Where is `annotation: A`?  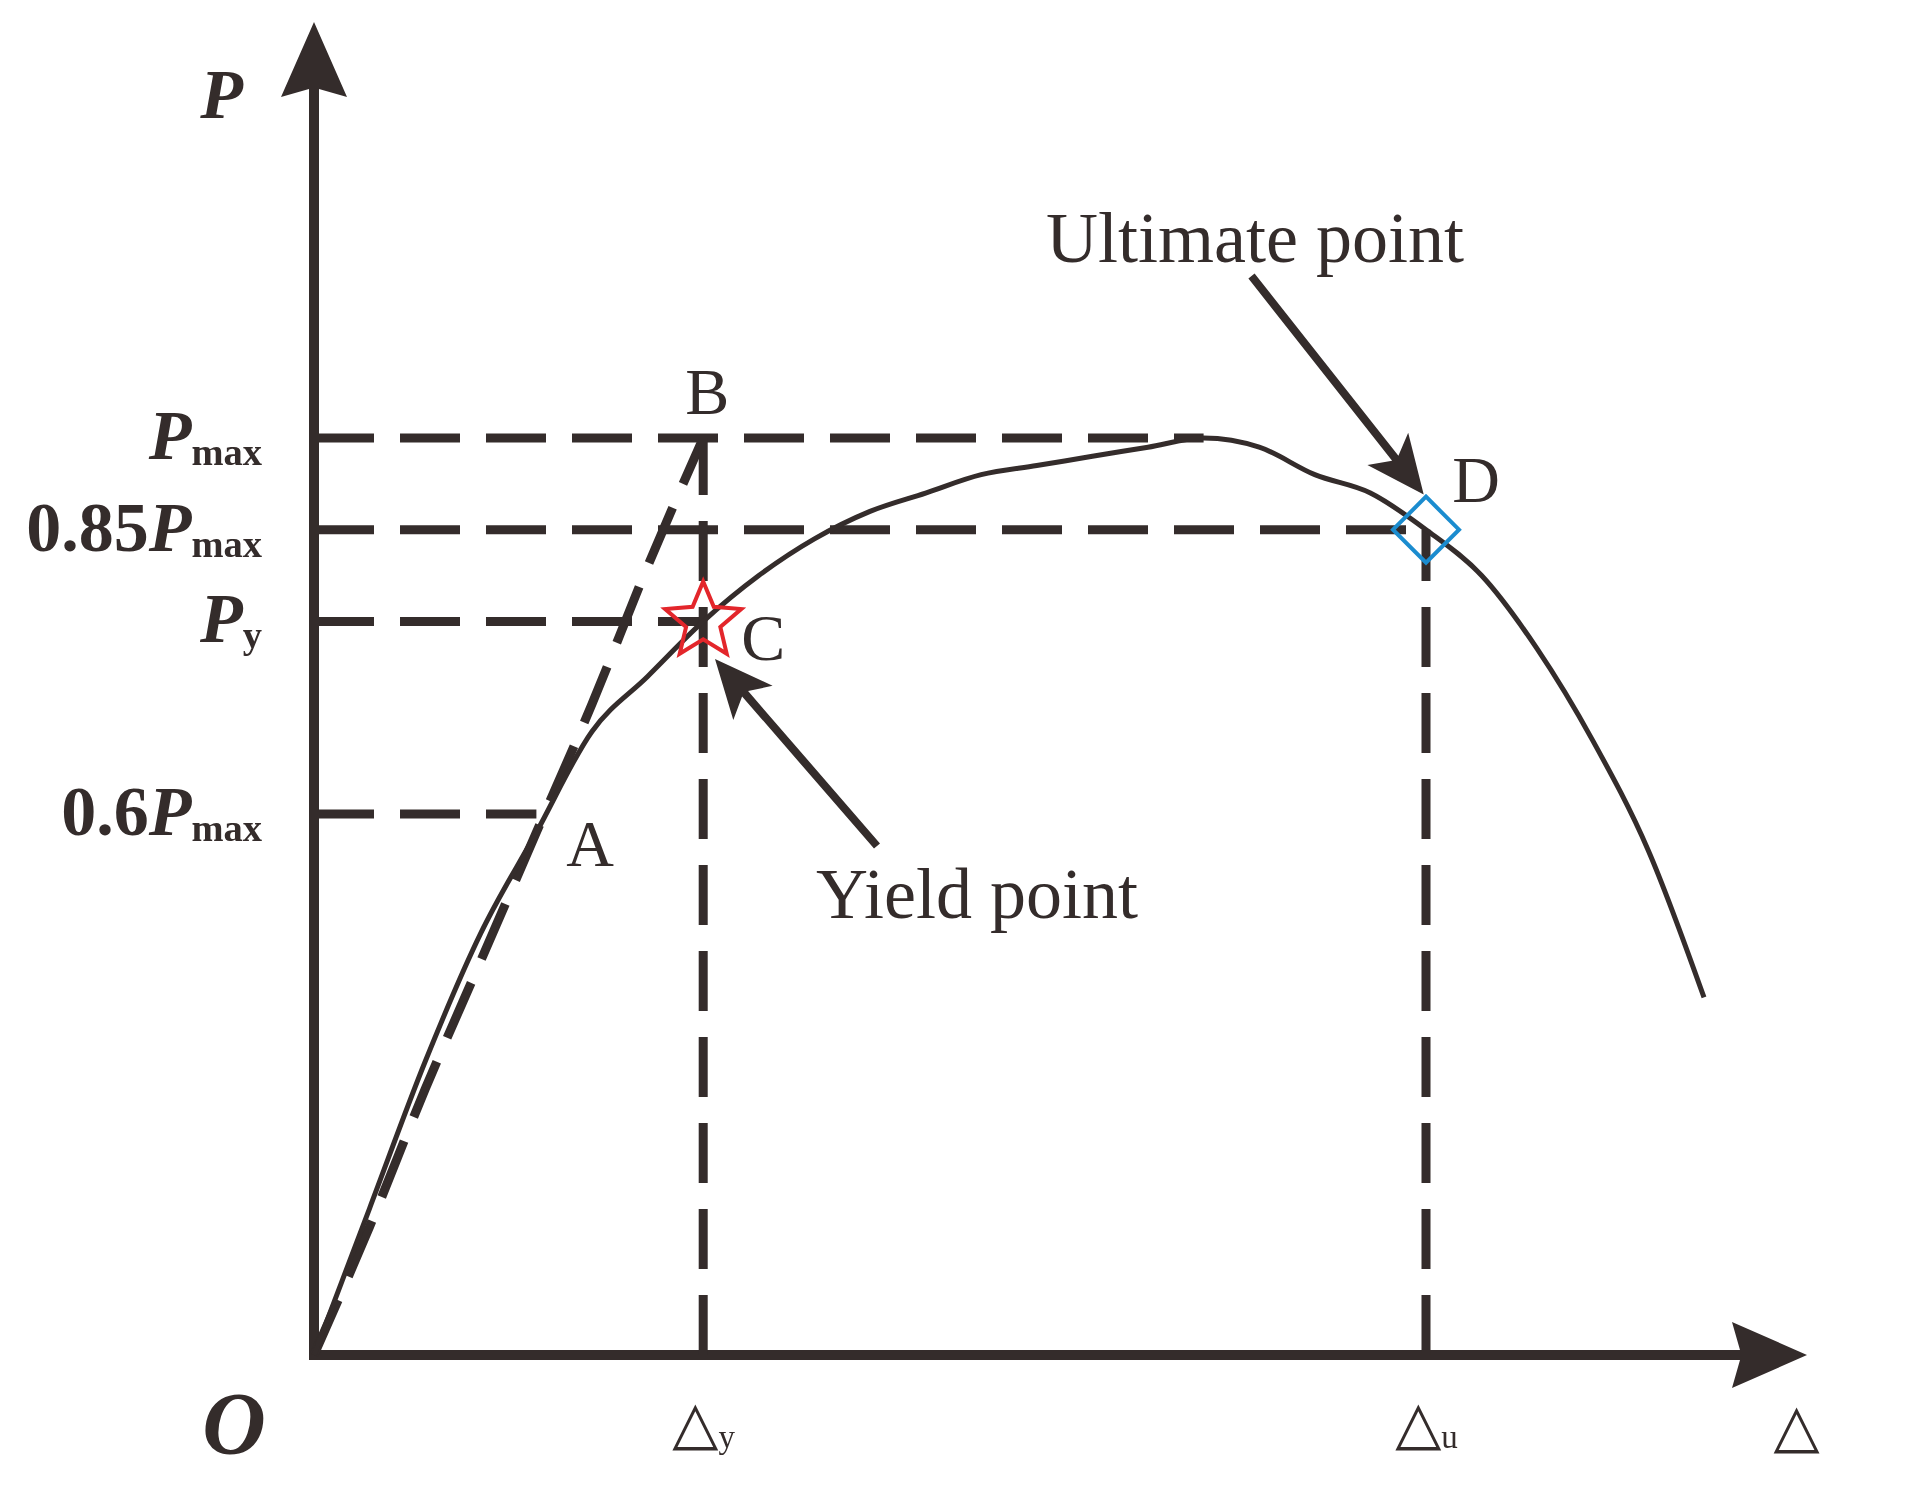 annotation: A is located at coordinates (590, 843).